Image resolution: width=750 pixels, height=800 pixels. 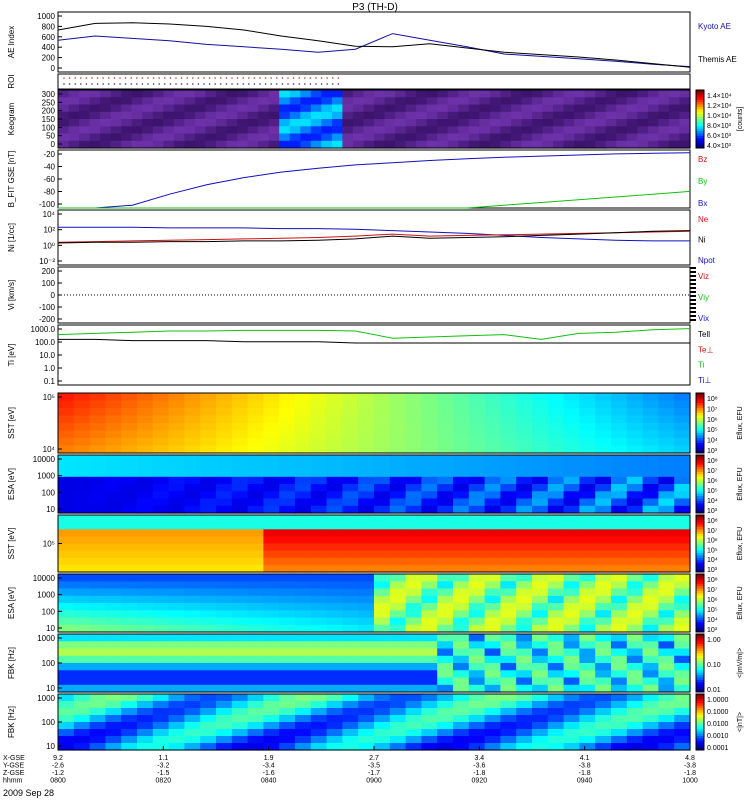 I want to click on fbk_b-colorbar-swatch, so click(x=700, y=700).